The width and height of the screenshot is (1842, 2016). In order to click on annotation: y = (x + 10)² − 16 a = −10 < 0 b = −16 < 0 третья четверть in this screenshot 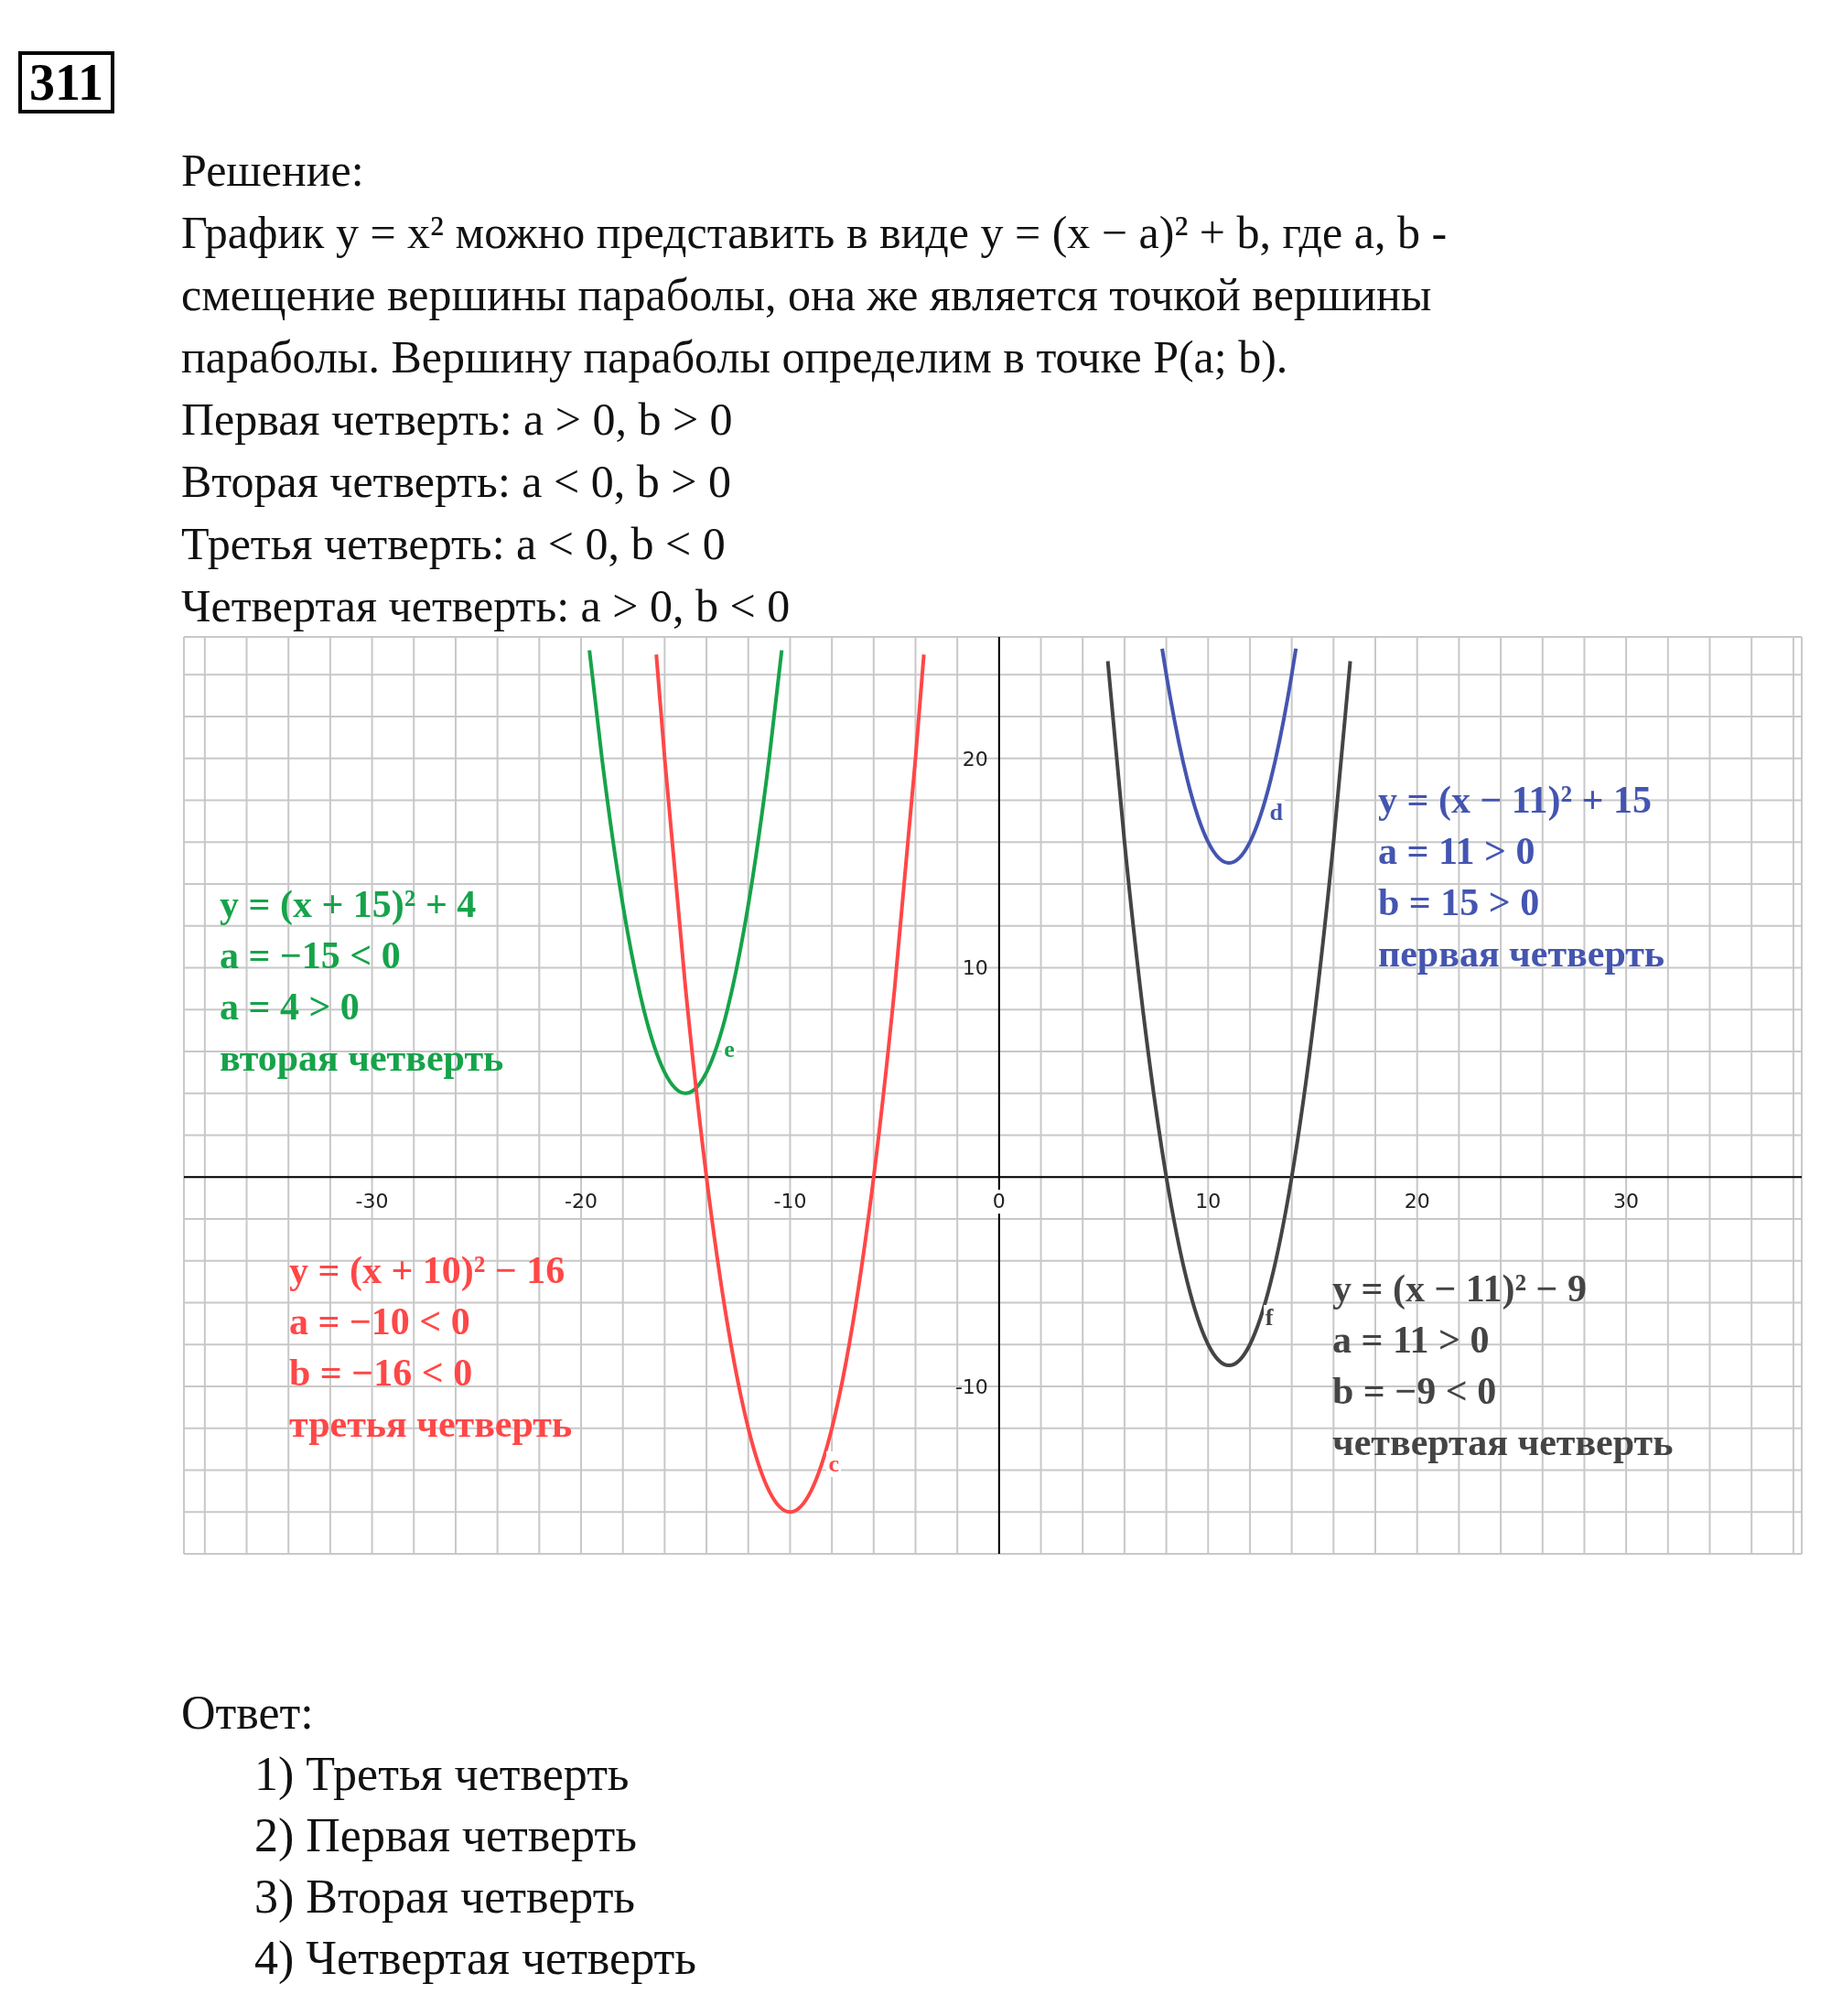, I will do `click(431, 1347)`.